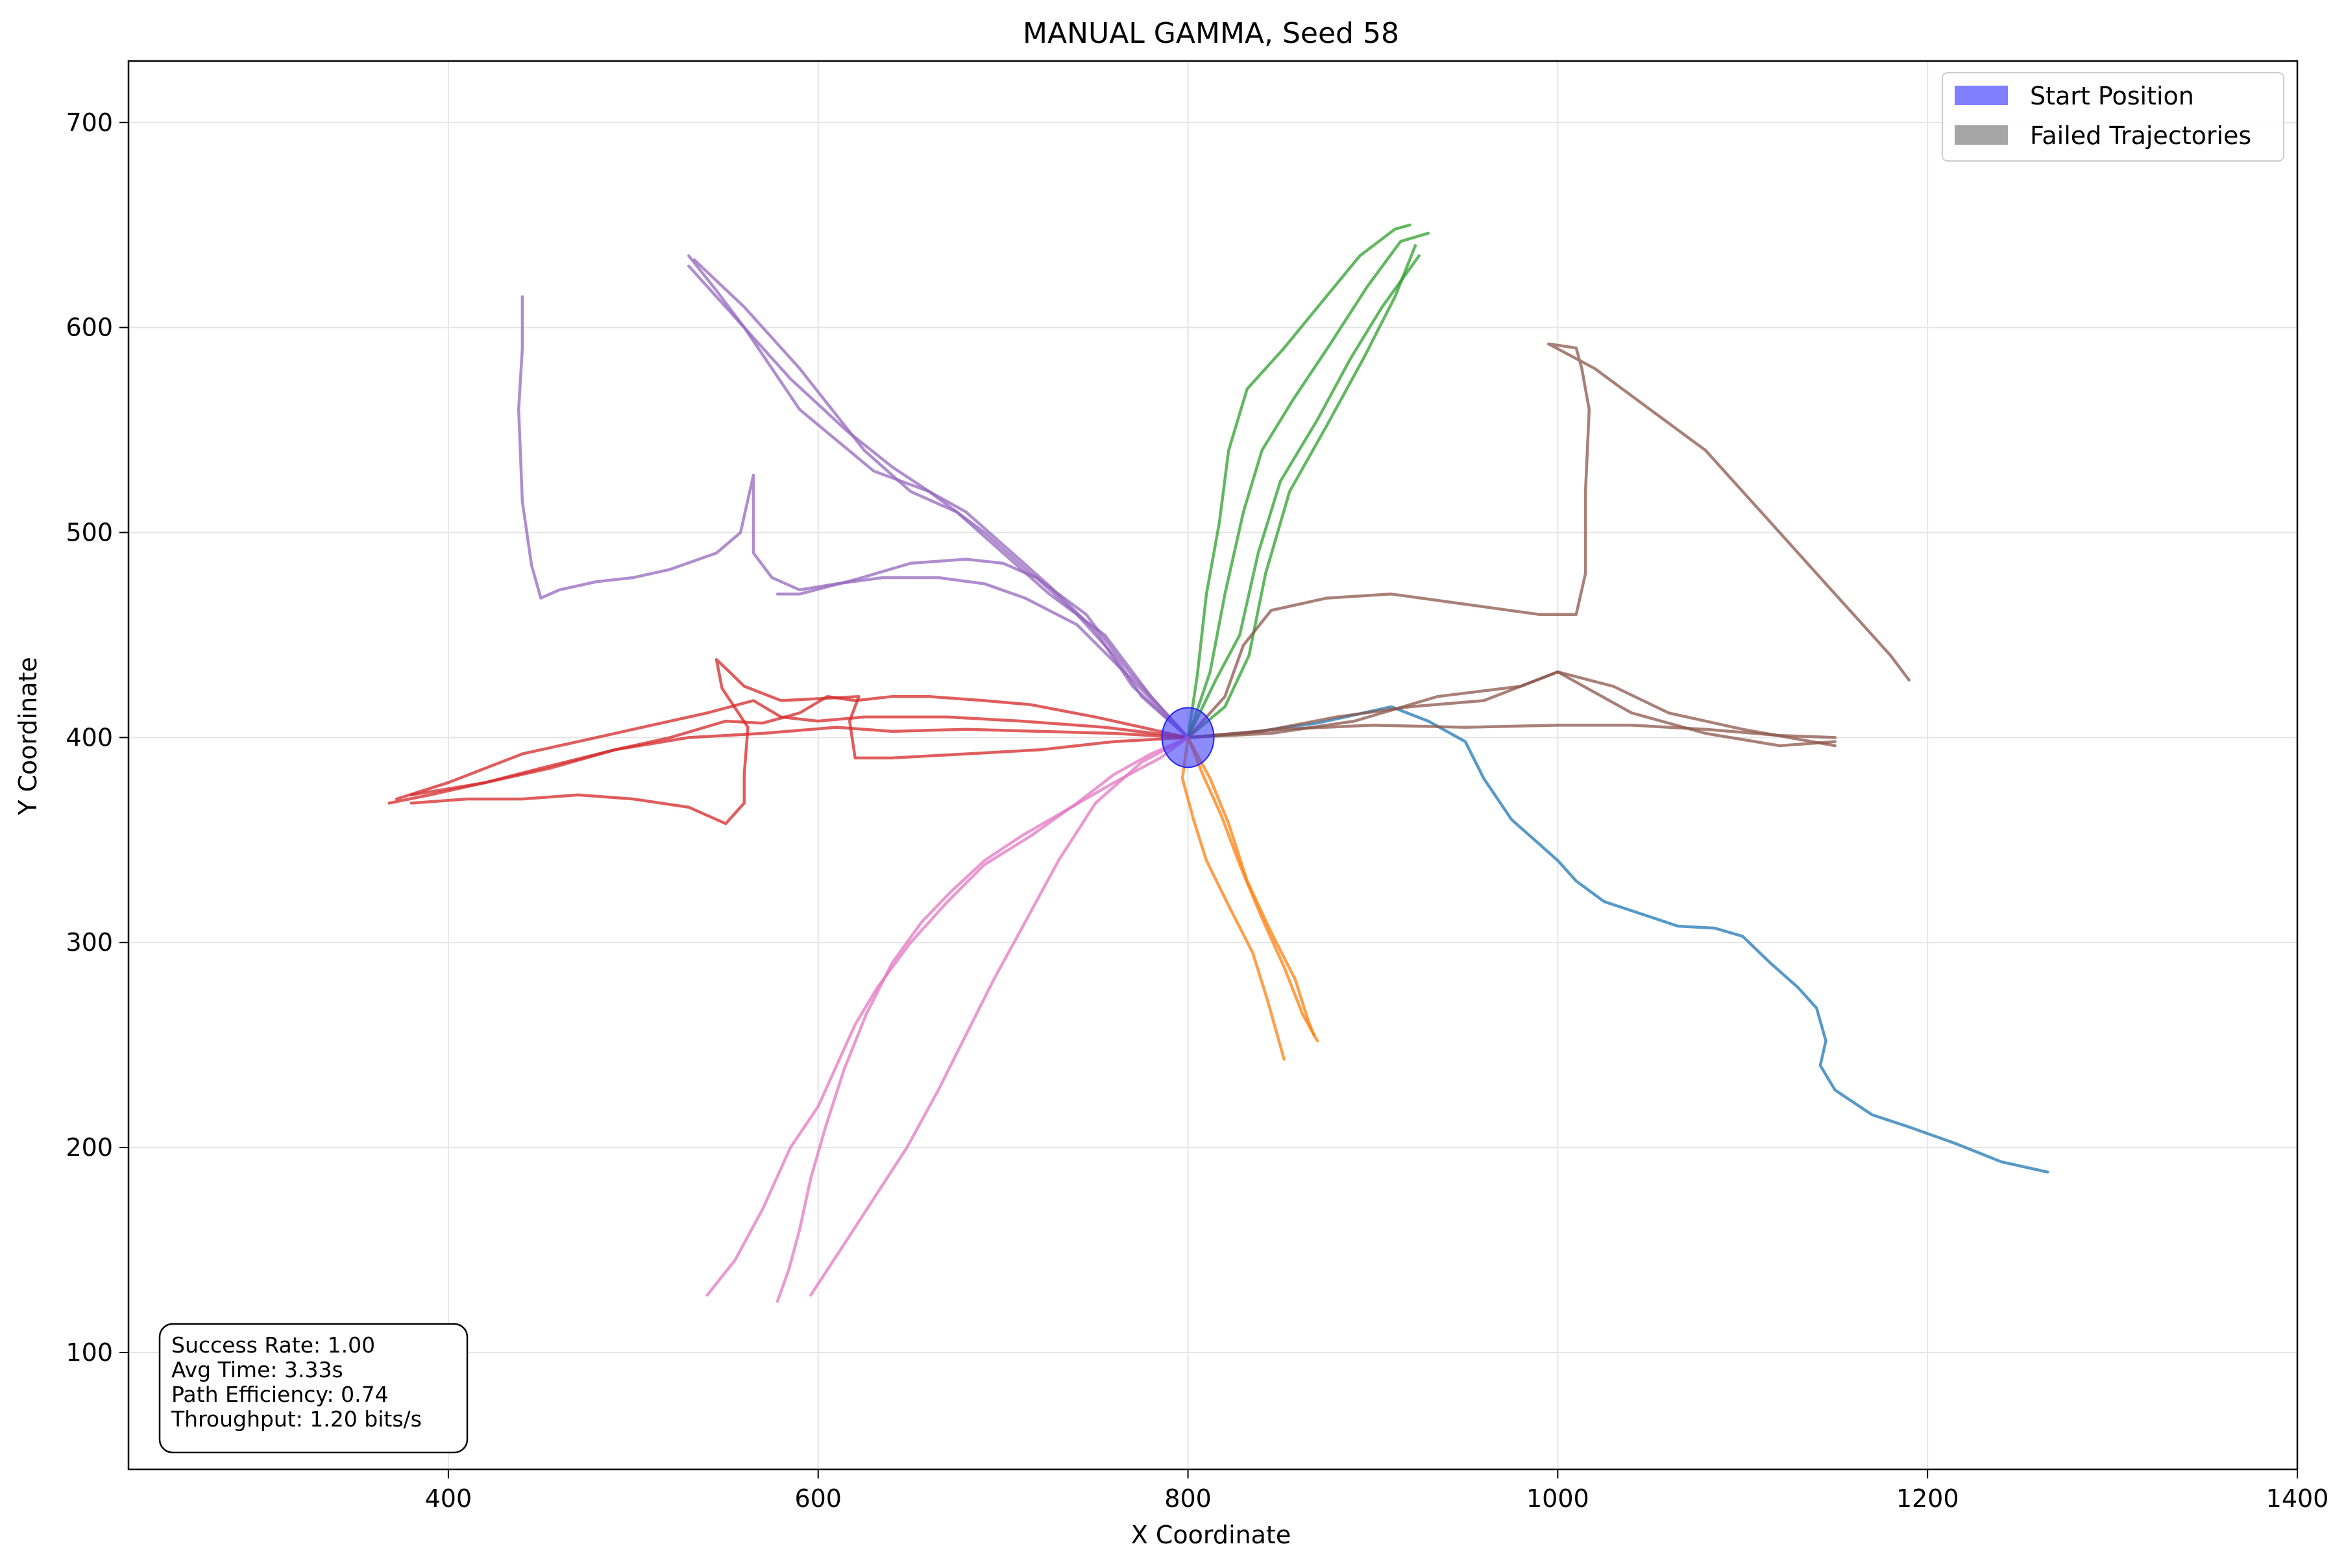 Image resolution: width=2346 pixels, height=1568 pixels. Describe the element at coordinates (280, 1394) in the screenshot. I see `stats-path-efficiency: Path Efficiency: 0.74` at that location.